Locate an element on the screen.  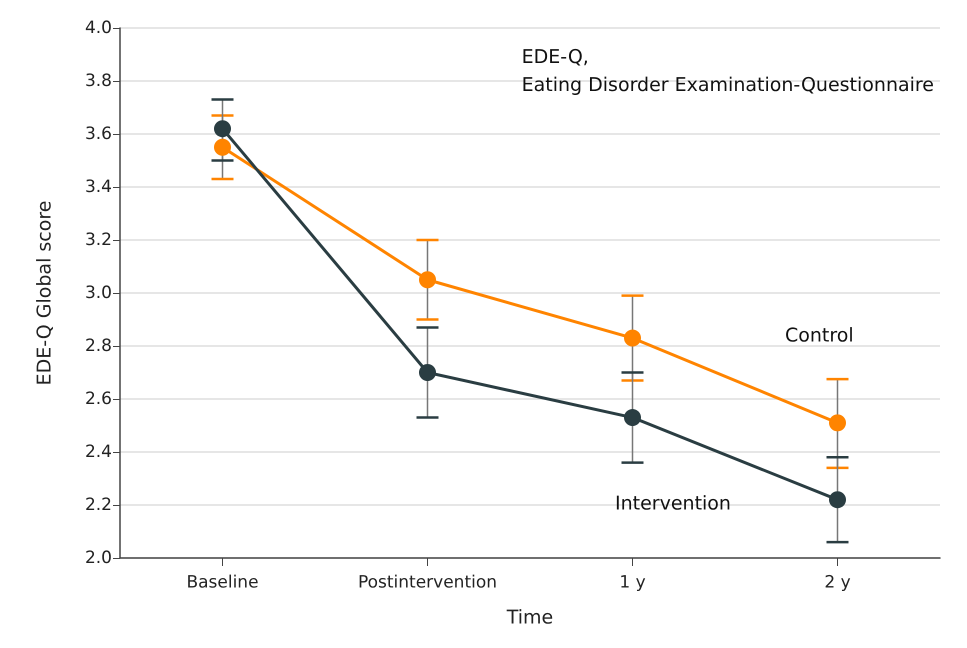
text: Control is located at coordinates (819, 335).